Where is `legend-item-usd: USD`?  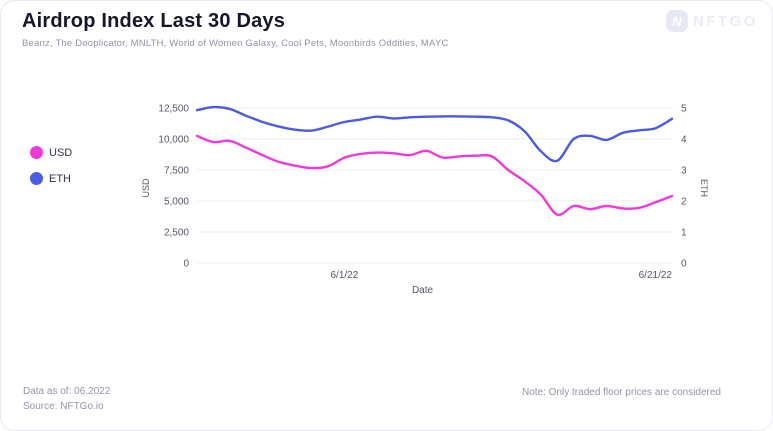
legend-item-usd: USD is located at coordinates (51, 152).